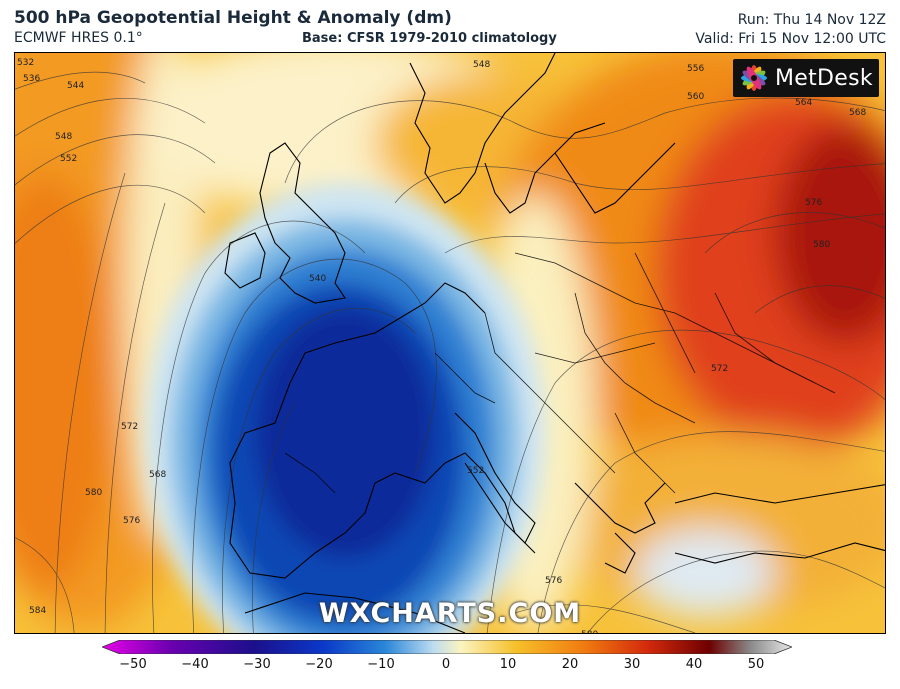 This screenshot has width=900, height=689. What do you see at coordinates (446, 664) in the screenshot?
I see `colorbar-tick: 0` at bounding box center [446, 664].